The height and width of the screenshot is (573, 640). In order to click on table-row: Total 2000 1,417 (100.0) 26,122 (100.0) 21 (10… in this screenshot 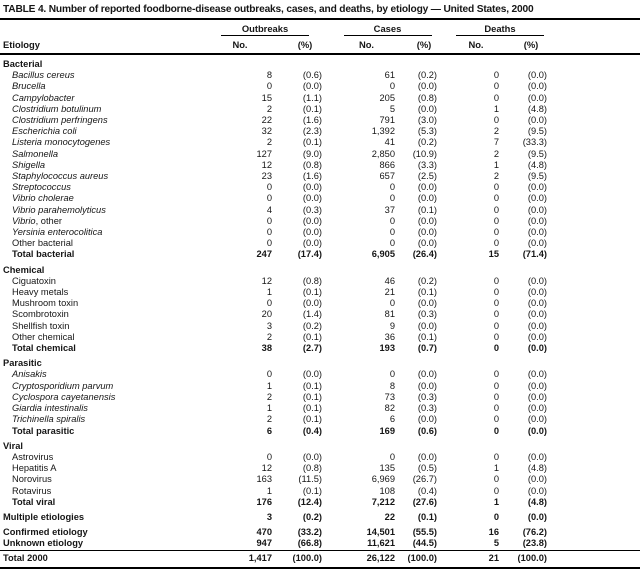, I will do `click(320, 559)`.